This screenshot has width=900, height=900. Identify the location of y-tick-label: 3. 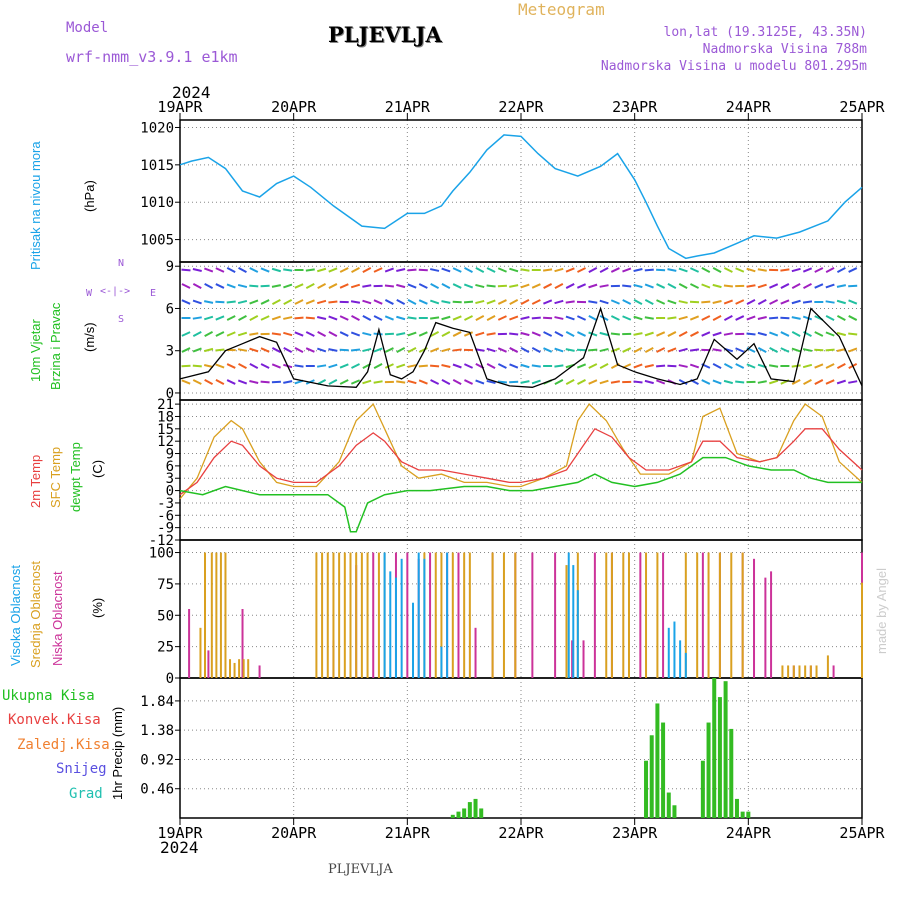
(170, 352).